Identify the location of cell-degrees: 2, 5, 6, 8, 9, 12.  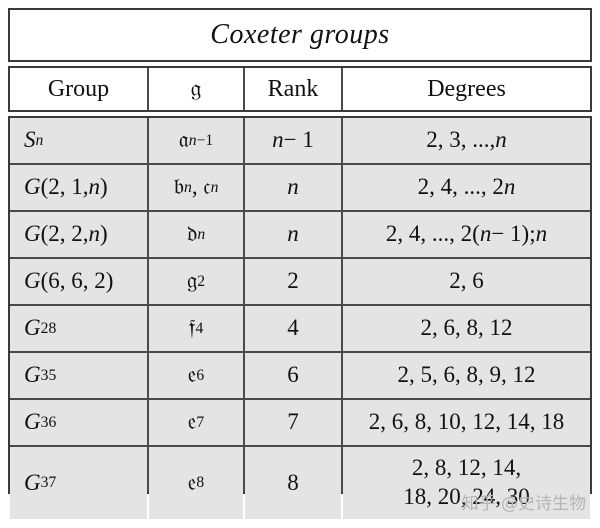
(466, 375).